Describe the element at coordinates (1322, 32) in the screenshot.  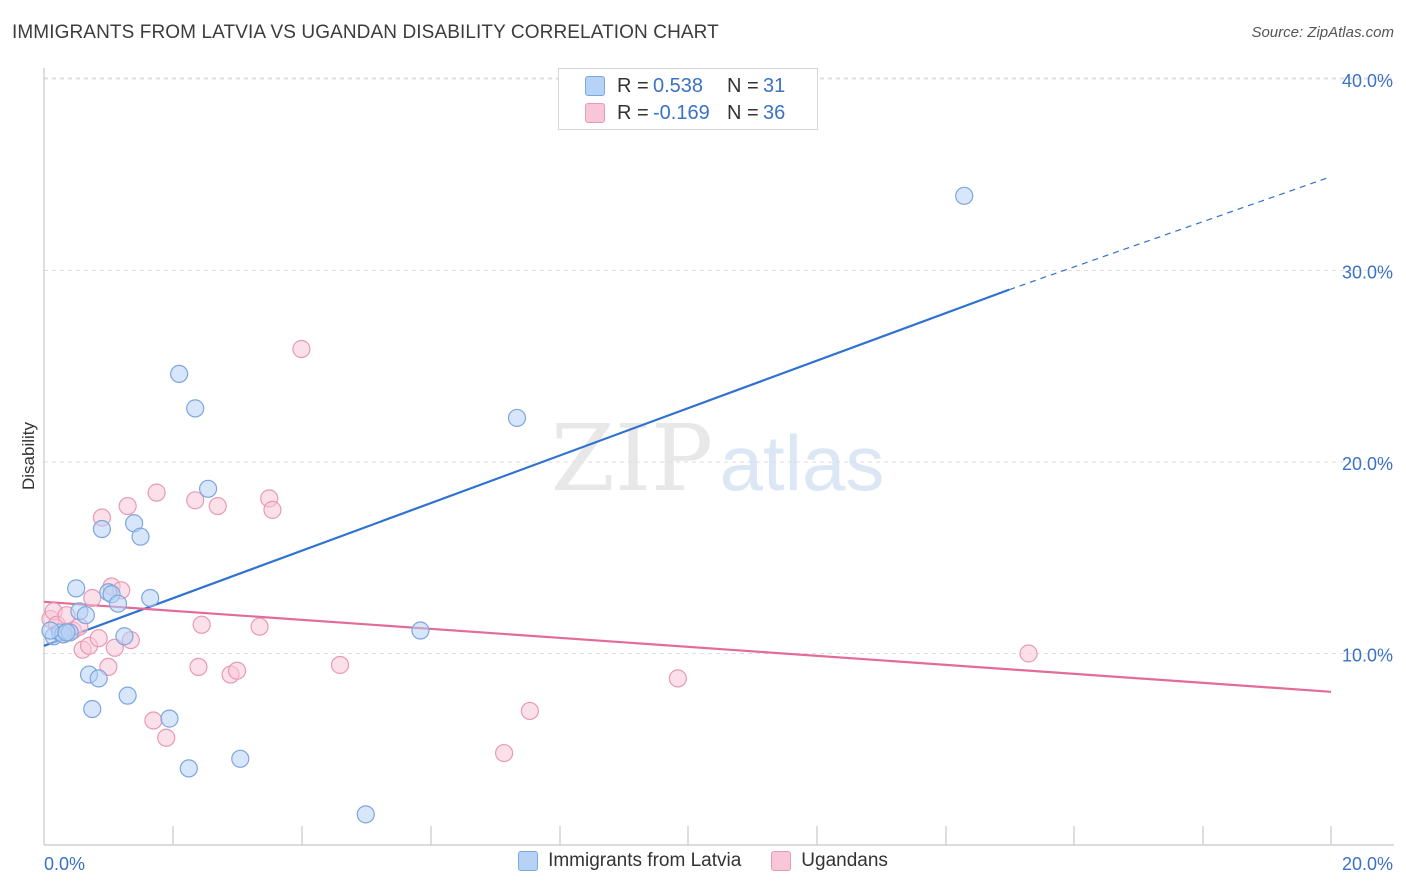
I see `chart-source: Source: ZipAtlas.com` at that location.